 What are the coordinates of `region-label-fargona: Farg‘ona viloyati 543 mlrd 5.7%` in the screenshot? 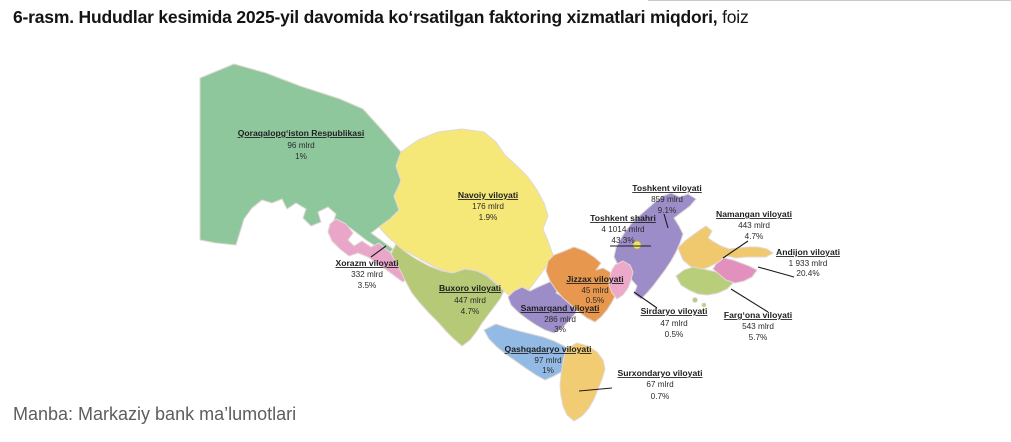 It's located at (758, 326).